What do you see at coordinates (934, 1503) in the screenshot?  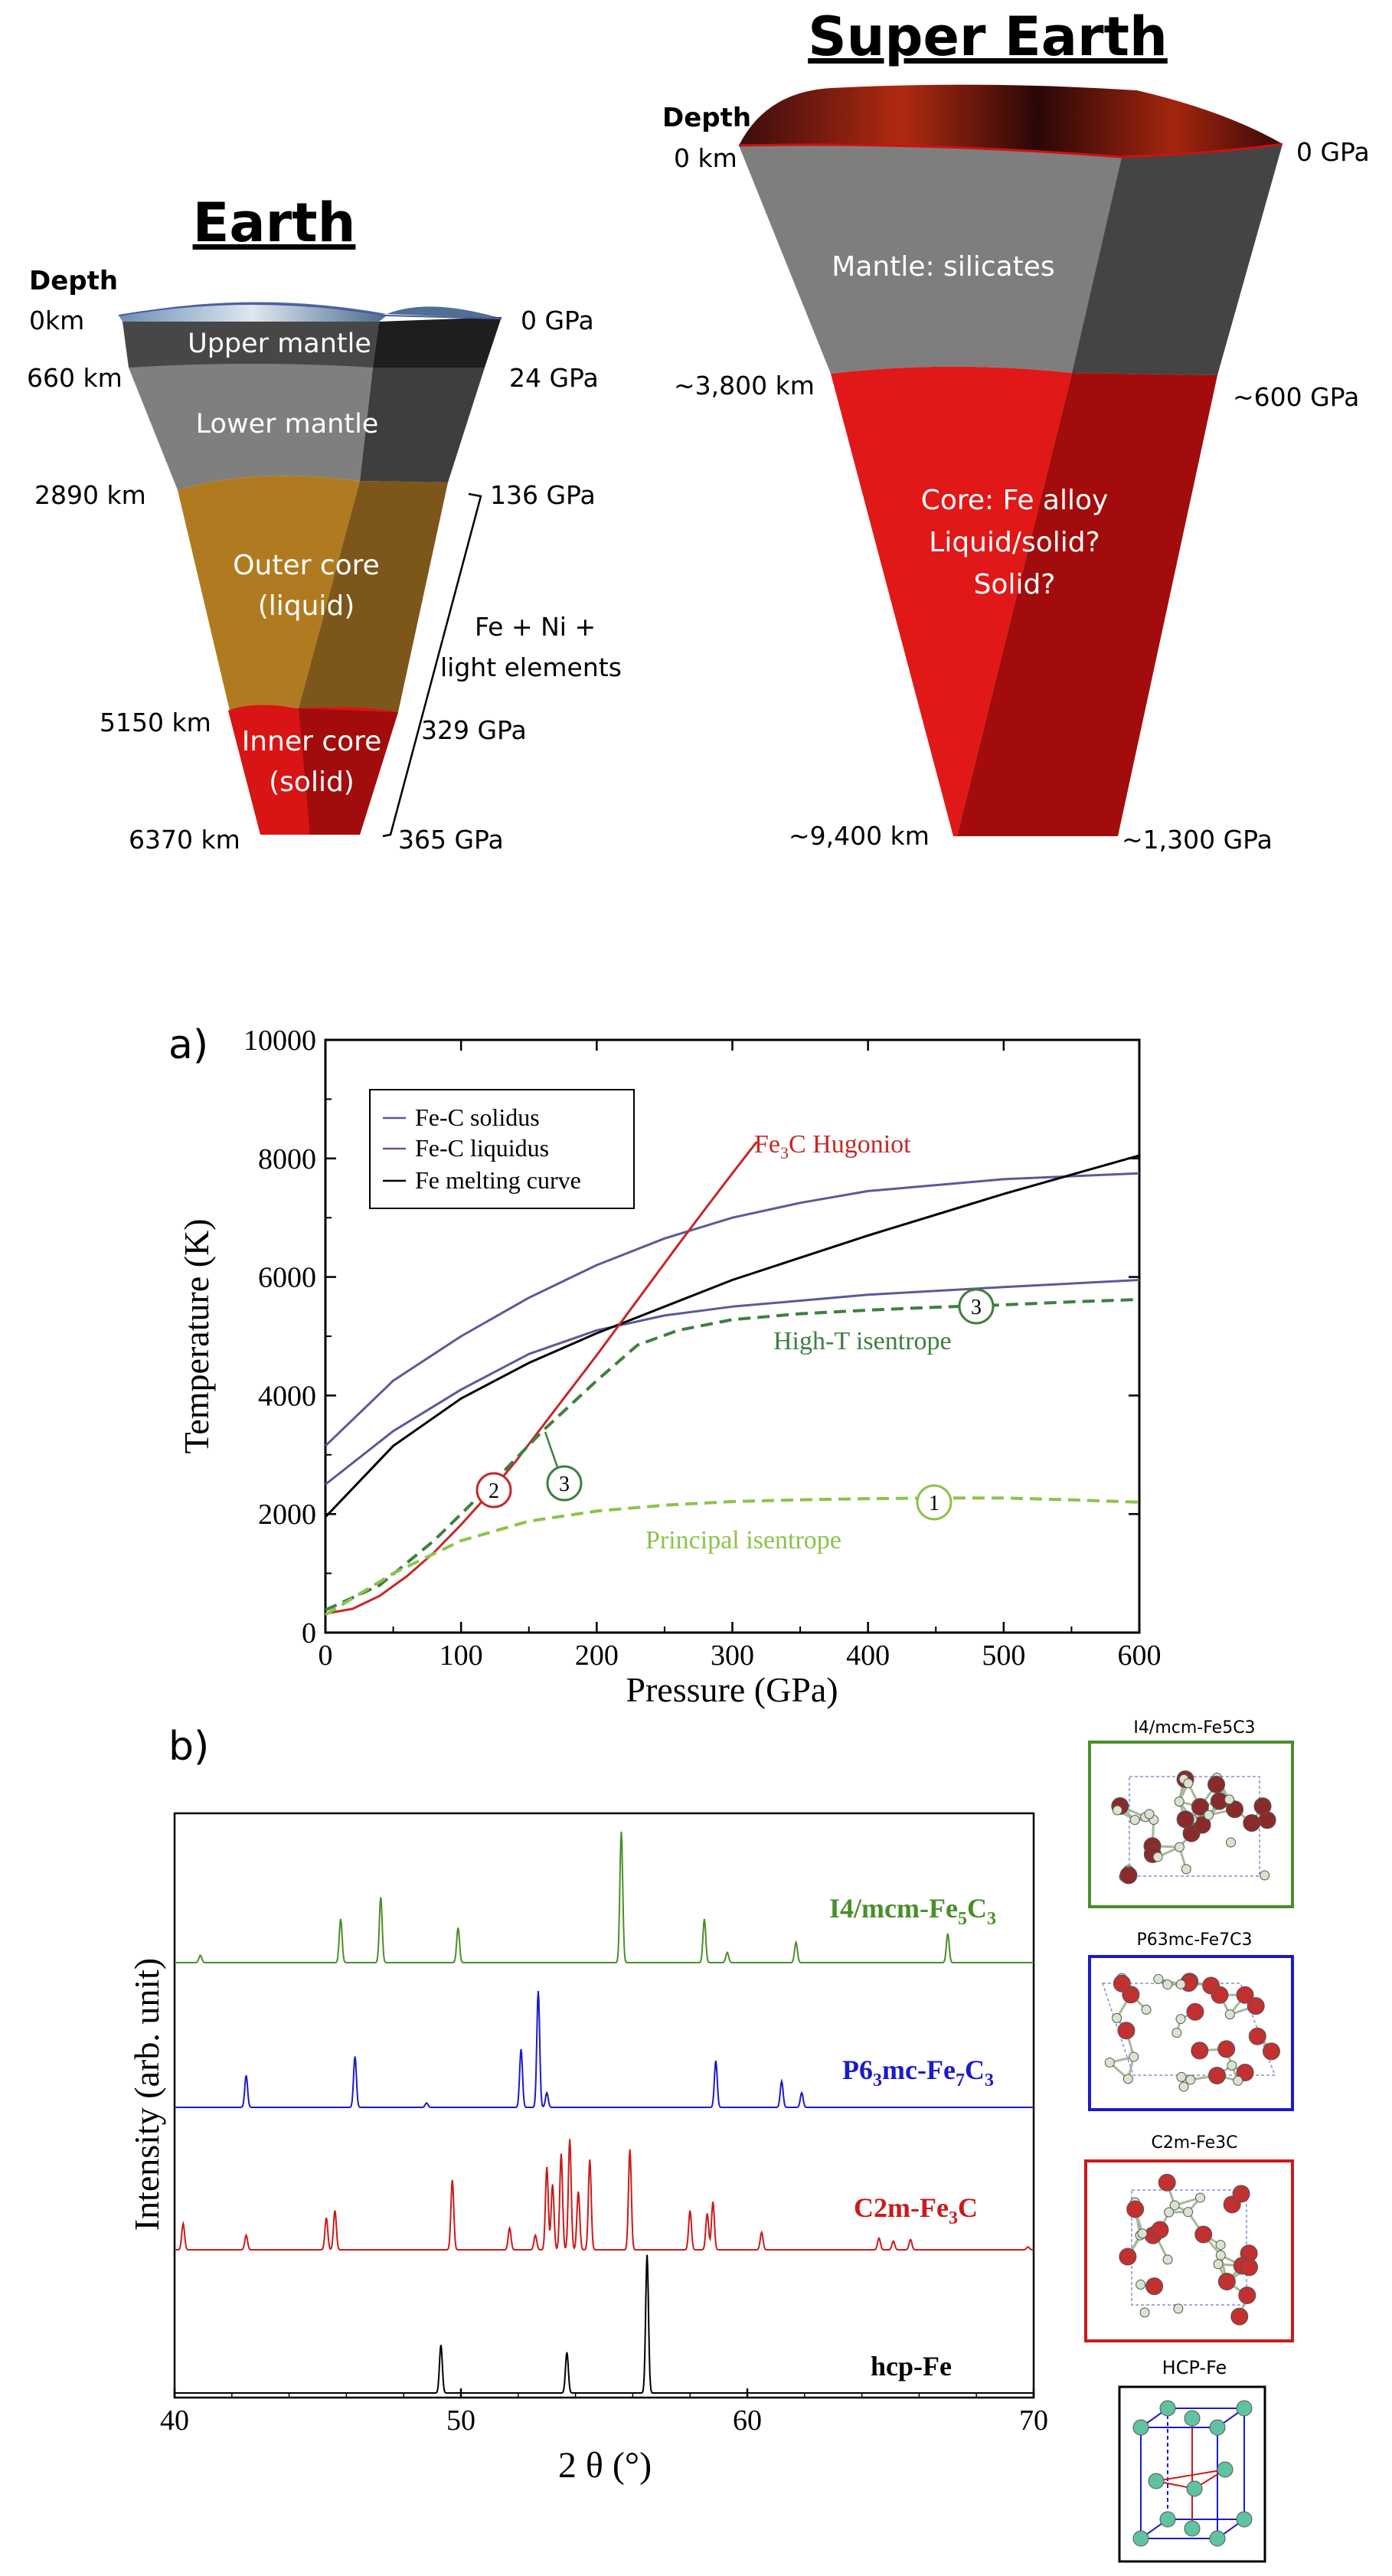 I see `marker-1: 1` at bounding box center [934, 1503].